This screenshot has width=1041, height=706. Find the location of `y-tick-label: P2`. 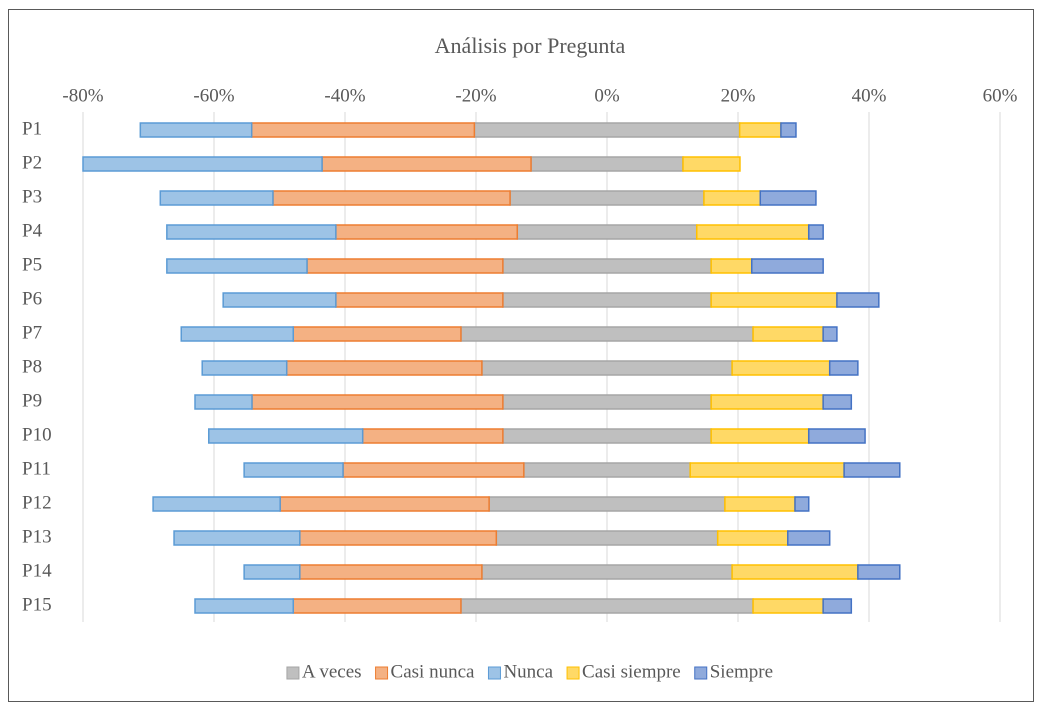

y-tick-label: P2 is located at coordinates (32, 162).